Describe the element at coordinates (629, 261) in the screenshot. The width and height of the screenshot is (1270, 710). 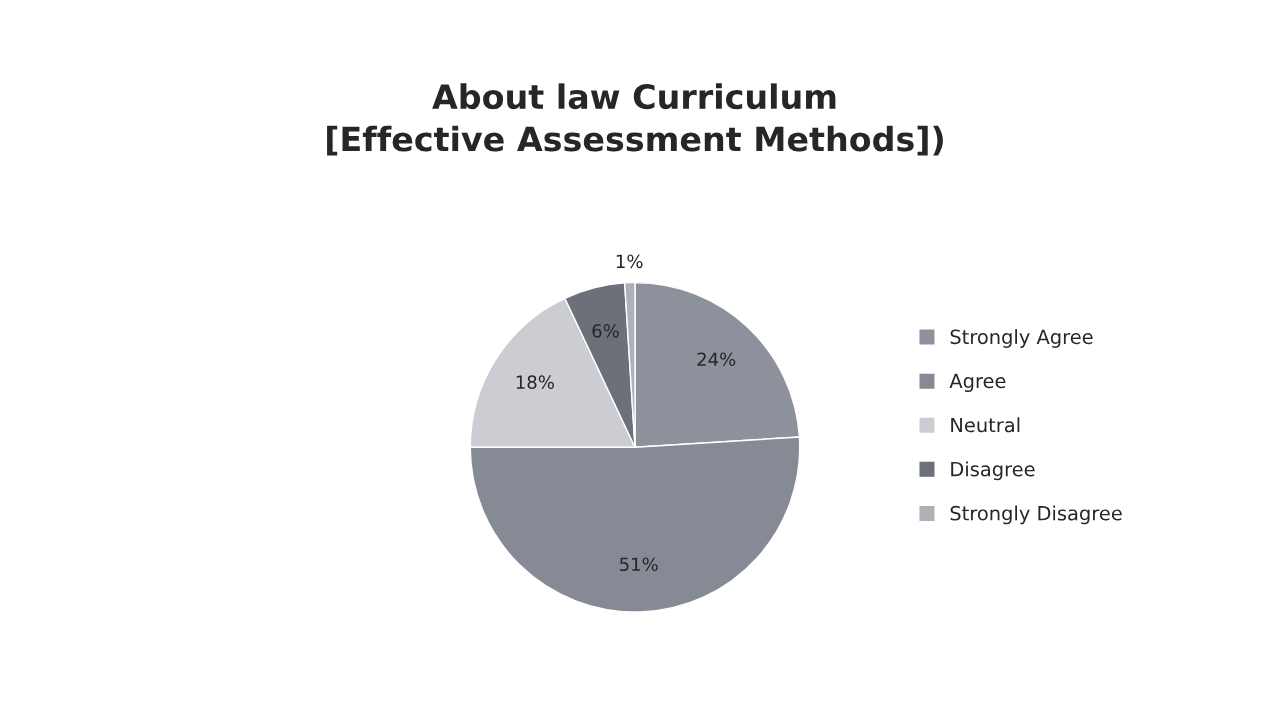
I see `data-label: 1%` at that location.